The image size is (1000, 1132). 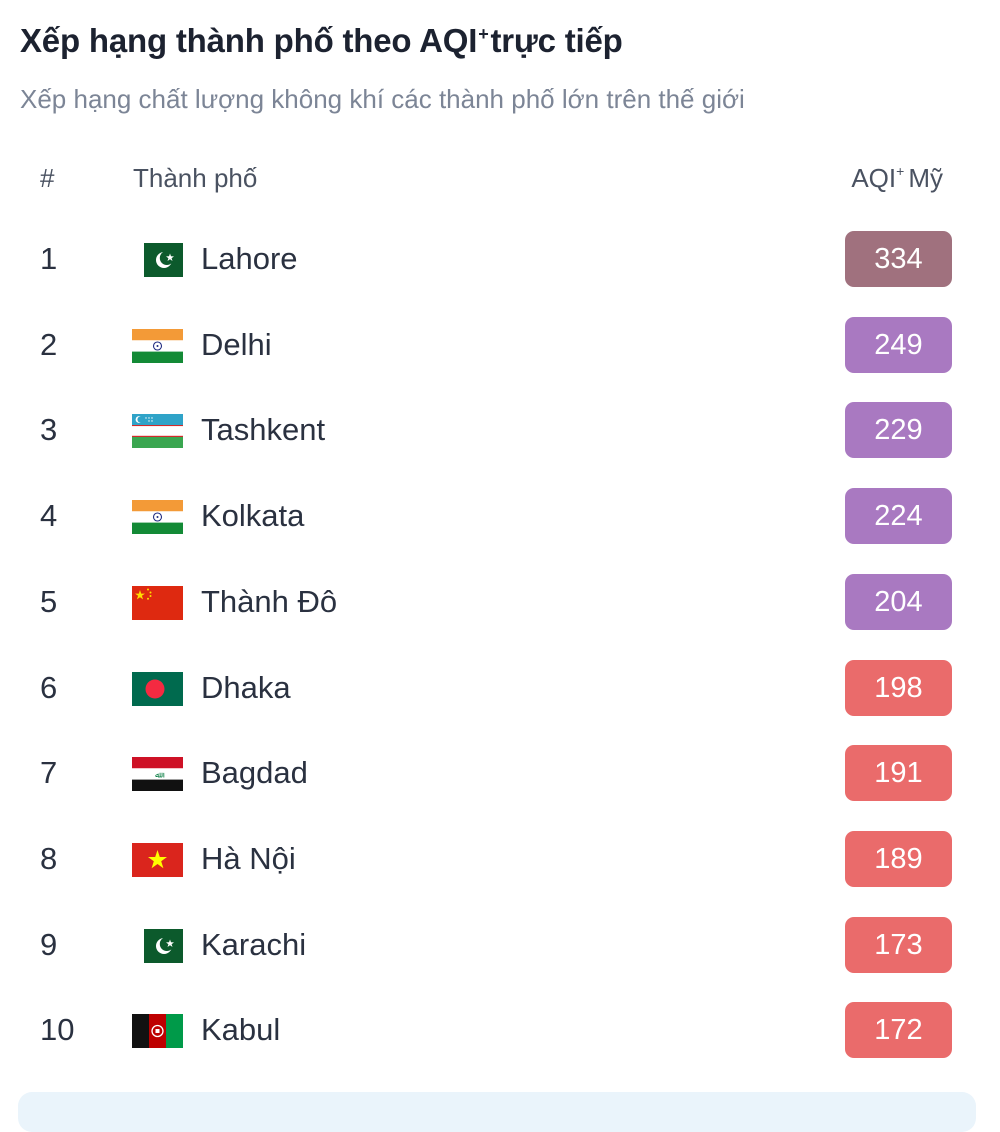 I want to click on city-row: 3 Tashkent 229, so click(x=500, y=431).